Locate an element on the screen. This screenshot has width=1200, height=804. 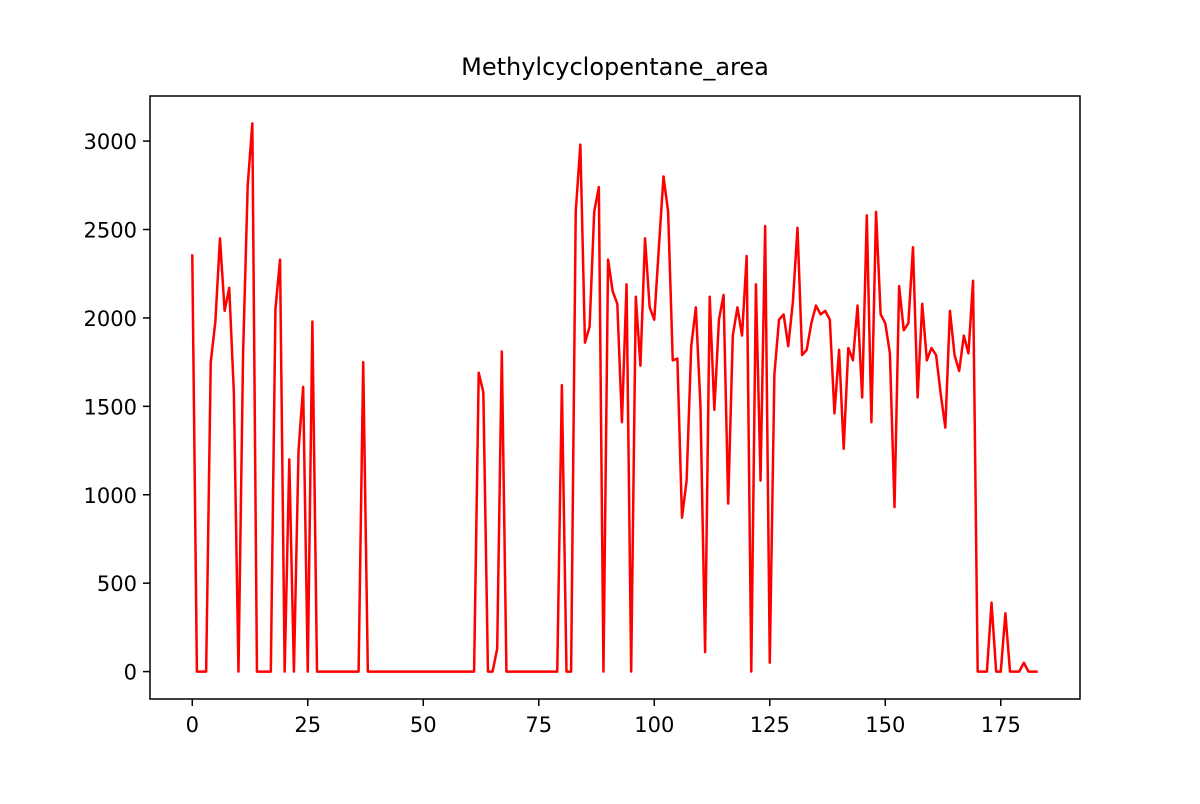
x-tick-label: 175 is located at coordinates (1001, 725).